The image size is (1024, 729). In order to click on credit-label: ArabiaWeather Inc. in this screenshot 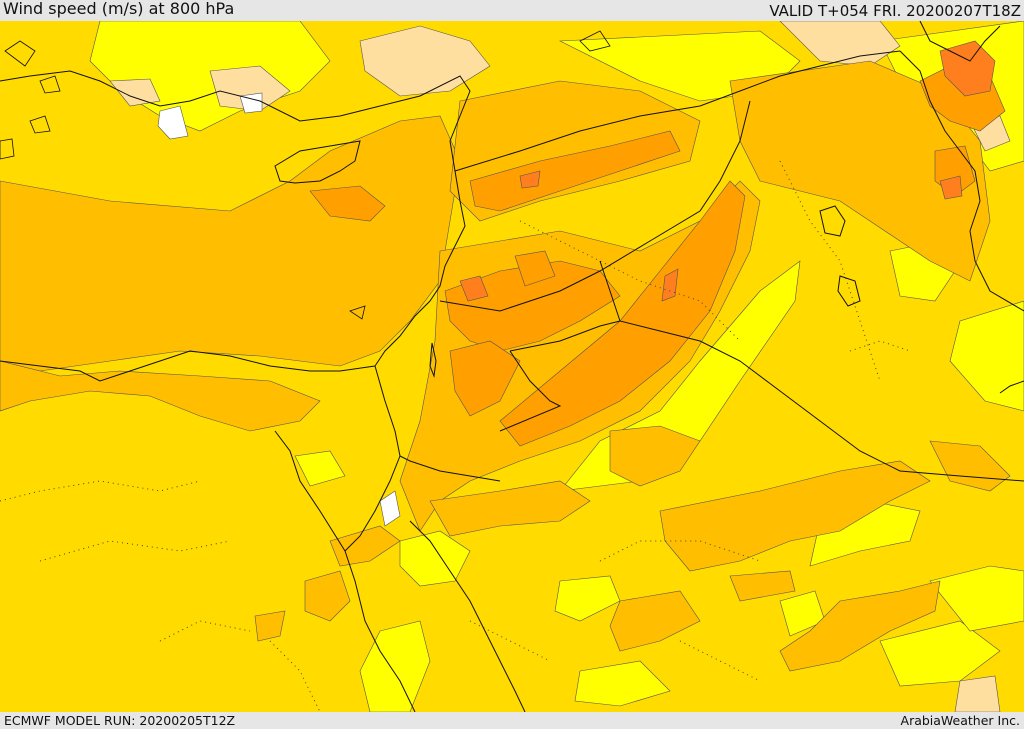, I will do `click(960, 720)`.